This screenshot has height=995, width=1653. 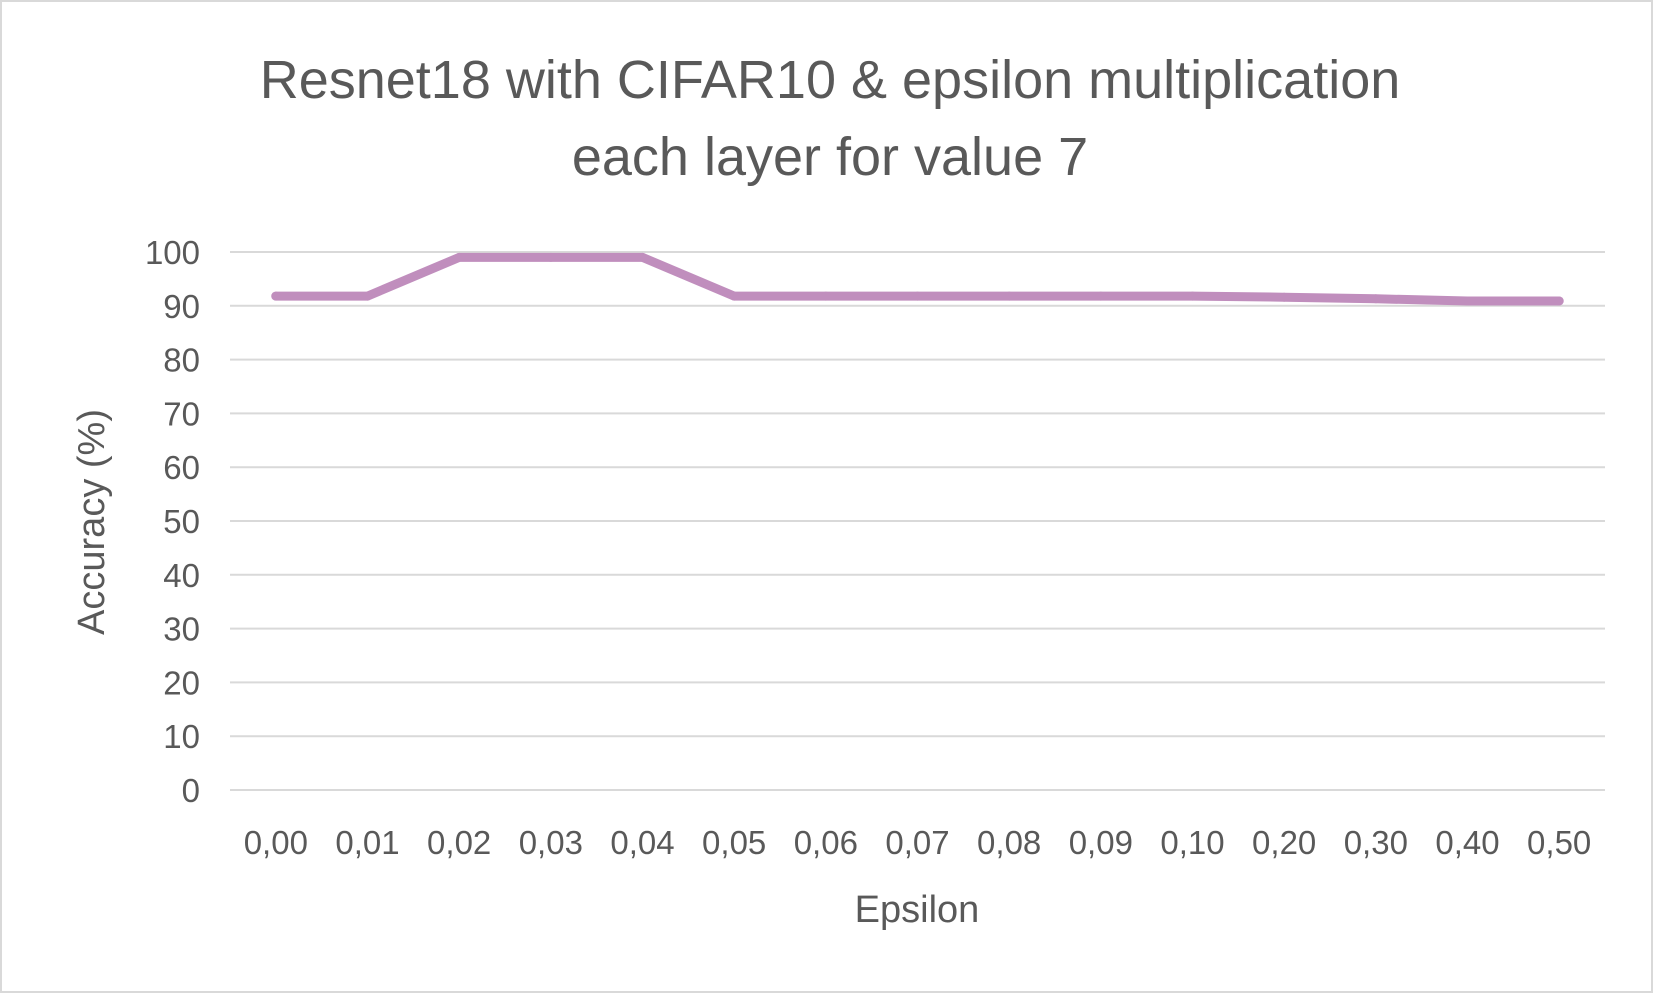 I want to click on y-axis-tick-labels: 0 10 20 30 40 50 60 70 80 90 100, so click(x=172, y=521).